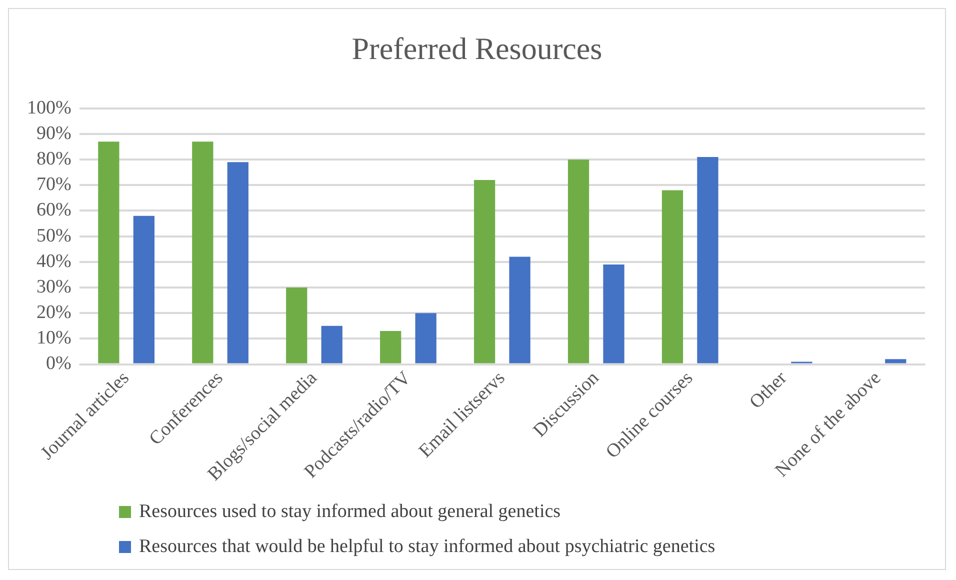 The width and height of the screenshot is (956, 580). I want to click on y-tick-label: 30%, so click(54, 287).